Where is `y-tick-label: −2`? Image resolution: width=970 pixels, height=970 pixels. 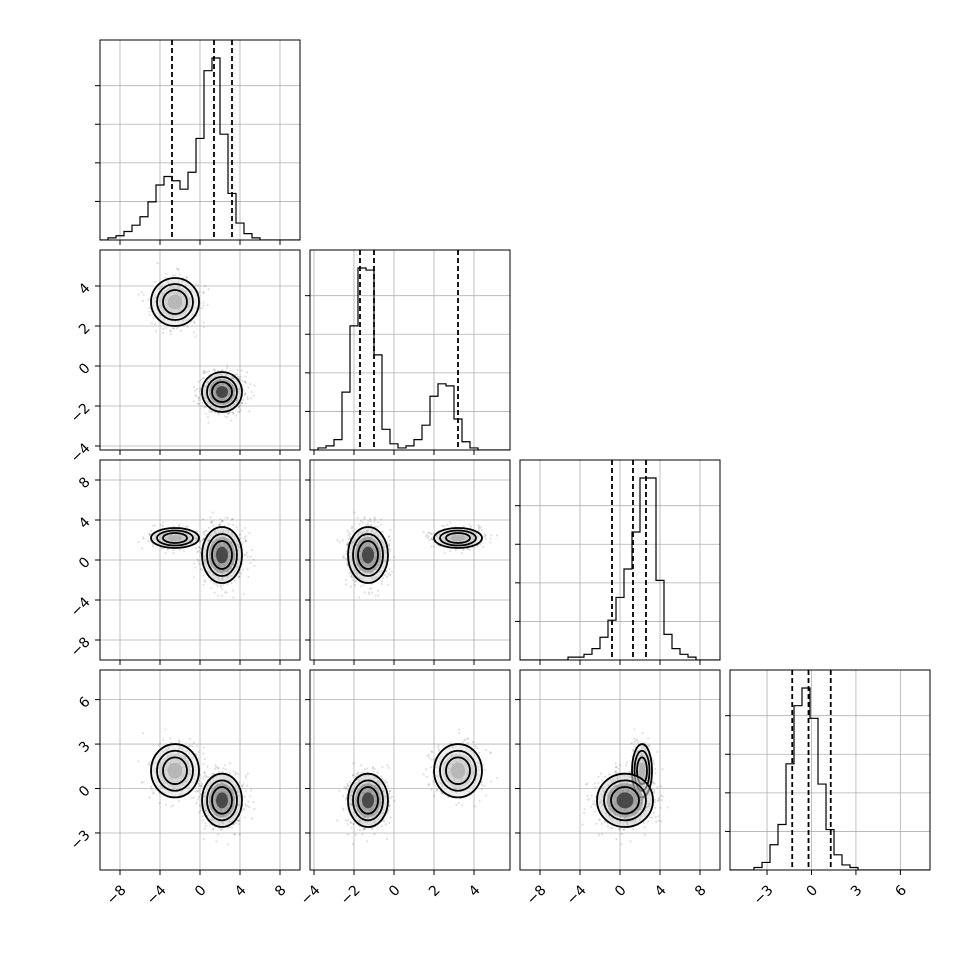 y-tick-label: −2 is located at coordinates (81, 413).